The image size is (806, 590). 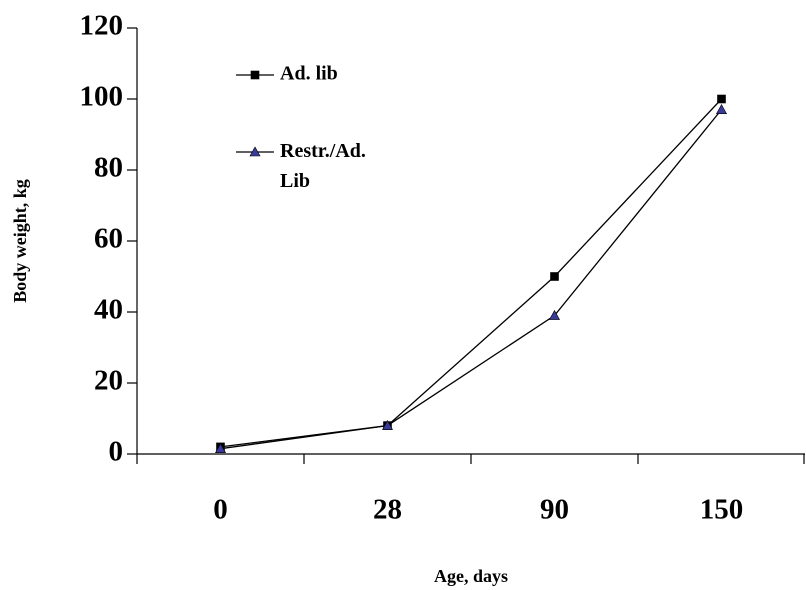 I want to click on y-tick-label: 20, so click(x=108, y=381).